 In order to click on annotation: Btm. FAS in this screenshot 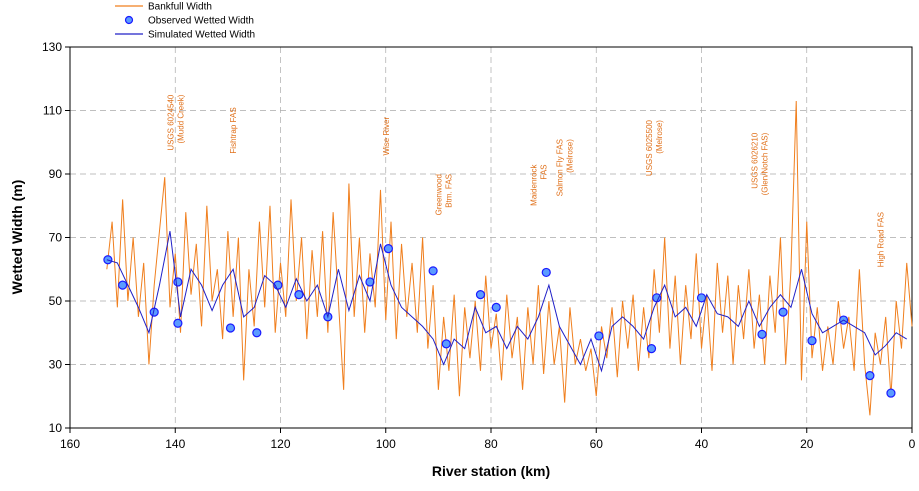, I will do `click(449, 191)`.